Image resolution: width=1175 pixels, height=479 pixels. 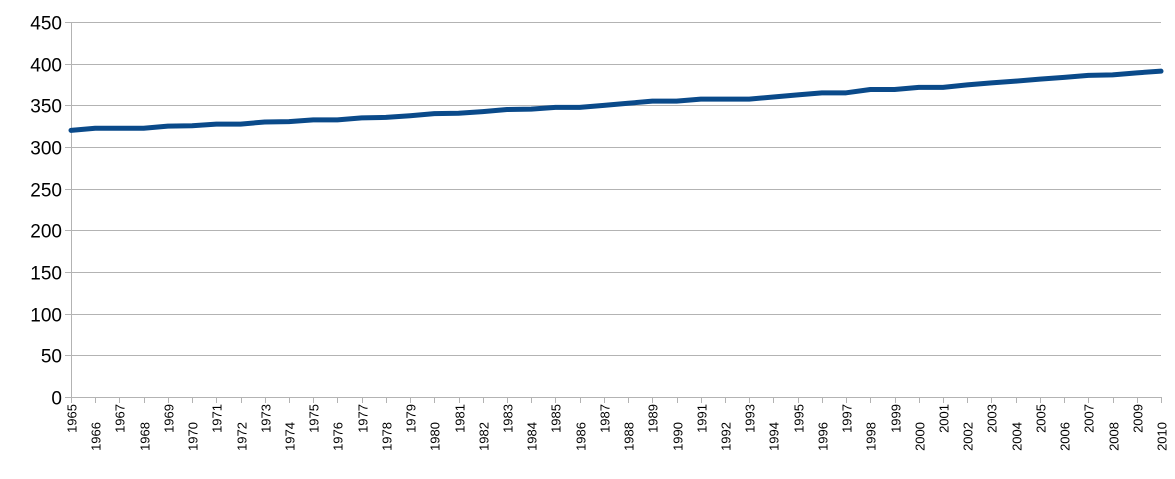 What do you see at coordinates (387, 436) in the screenshot?
I see `x-tick-label: 1978` at bounding box center [387, 436].